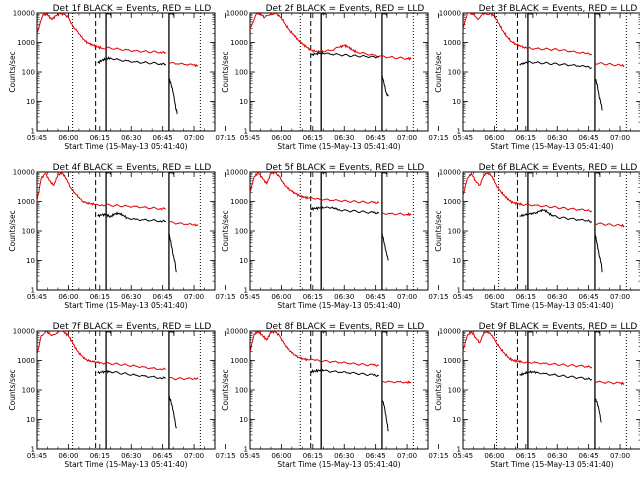  What do you see at coordinates (345, 327) in the screenshot?
I see `chart-title: Det 8f BLACK = Events, RED = LLD` at bounding box center [345, 327].